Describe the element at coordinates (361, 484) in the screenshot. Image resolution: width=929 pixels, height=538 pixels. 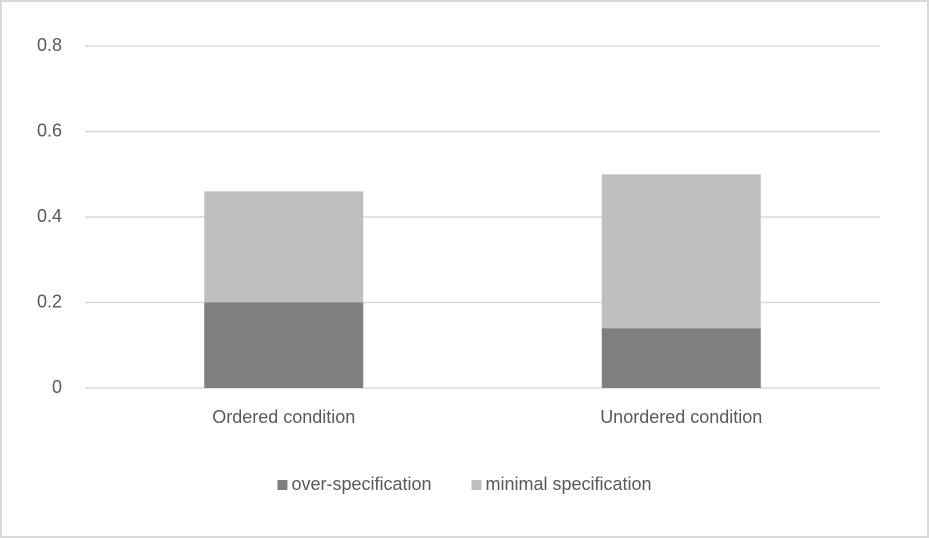
I see `legend-label: over-specification` at that location.